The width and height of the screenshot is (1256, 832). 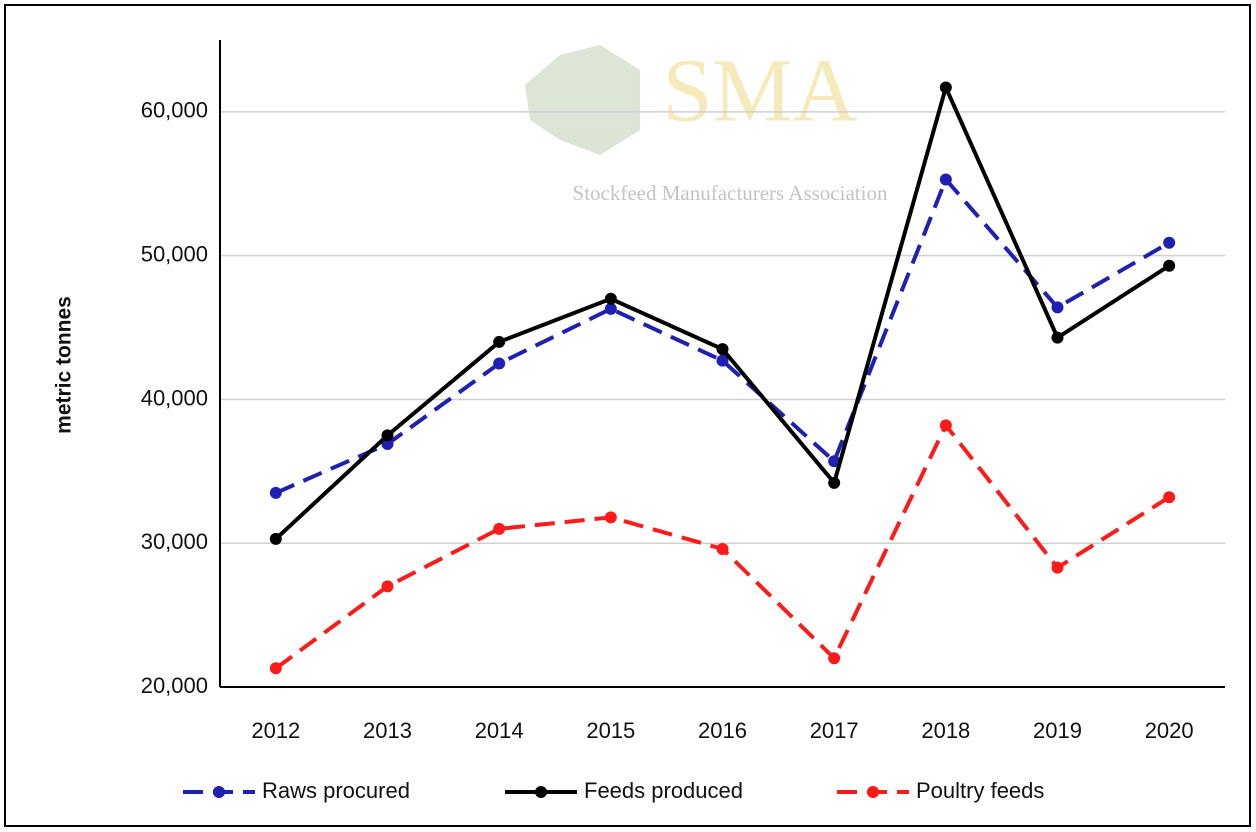 What do you see at coordinates (610, 730) in the screenshot?
I see `x-tick-label: 2015` at bounding box center [610, 730].